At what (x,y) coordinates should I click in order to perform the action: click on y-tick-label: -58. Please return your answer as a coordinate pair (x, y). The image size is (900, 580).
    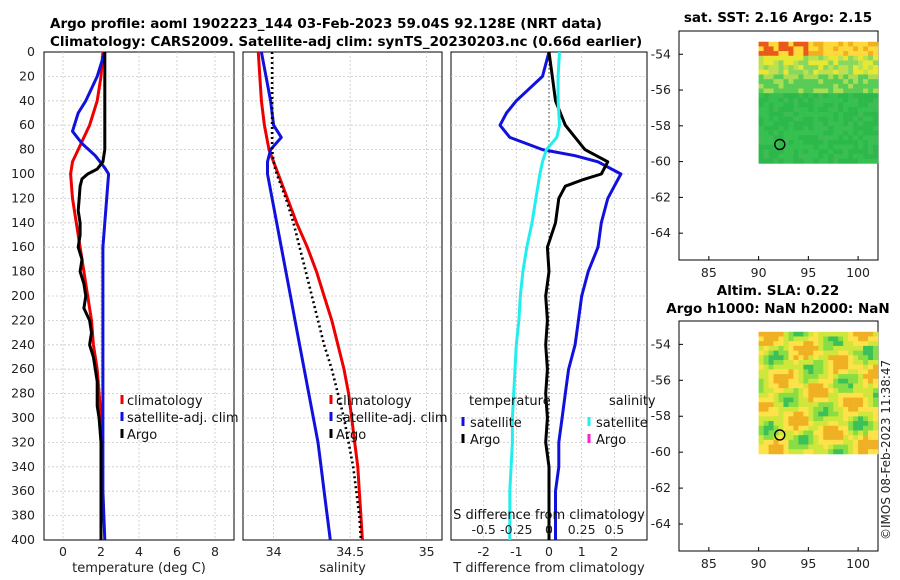
    Looking at the image, I should click on (661, 125).